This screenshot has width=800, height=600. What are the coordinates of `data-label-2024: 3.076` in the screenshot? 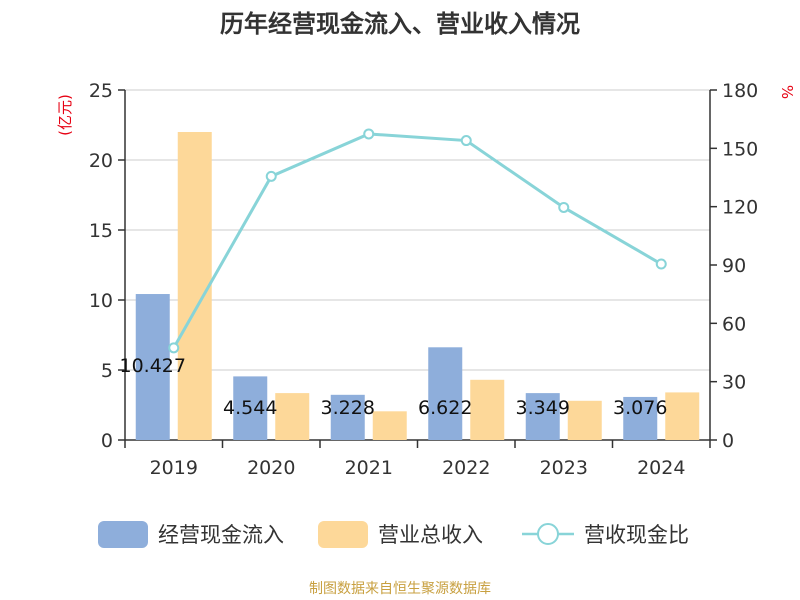 It's located at (640, 408).